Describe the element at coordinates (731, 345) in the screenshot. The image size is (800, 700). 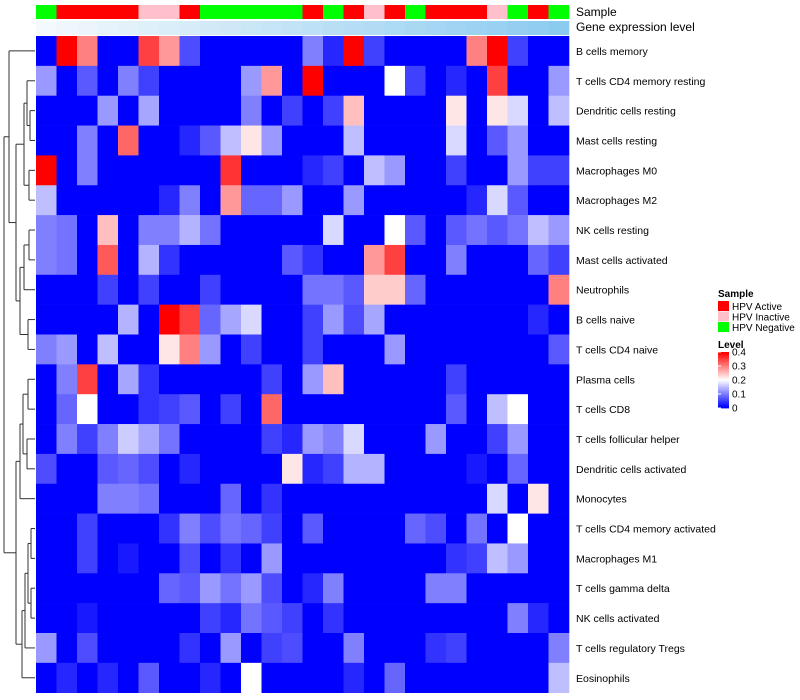
I see `level-legend-title: Level` at that location.